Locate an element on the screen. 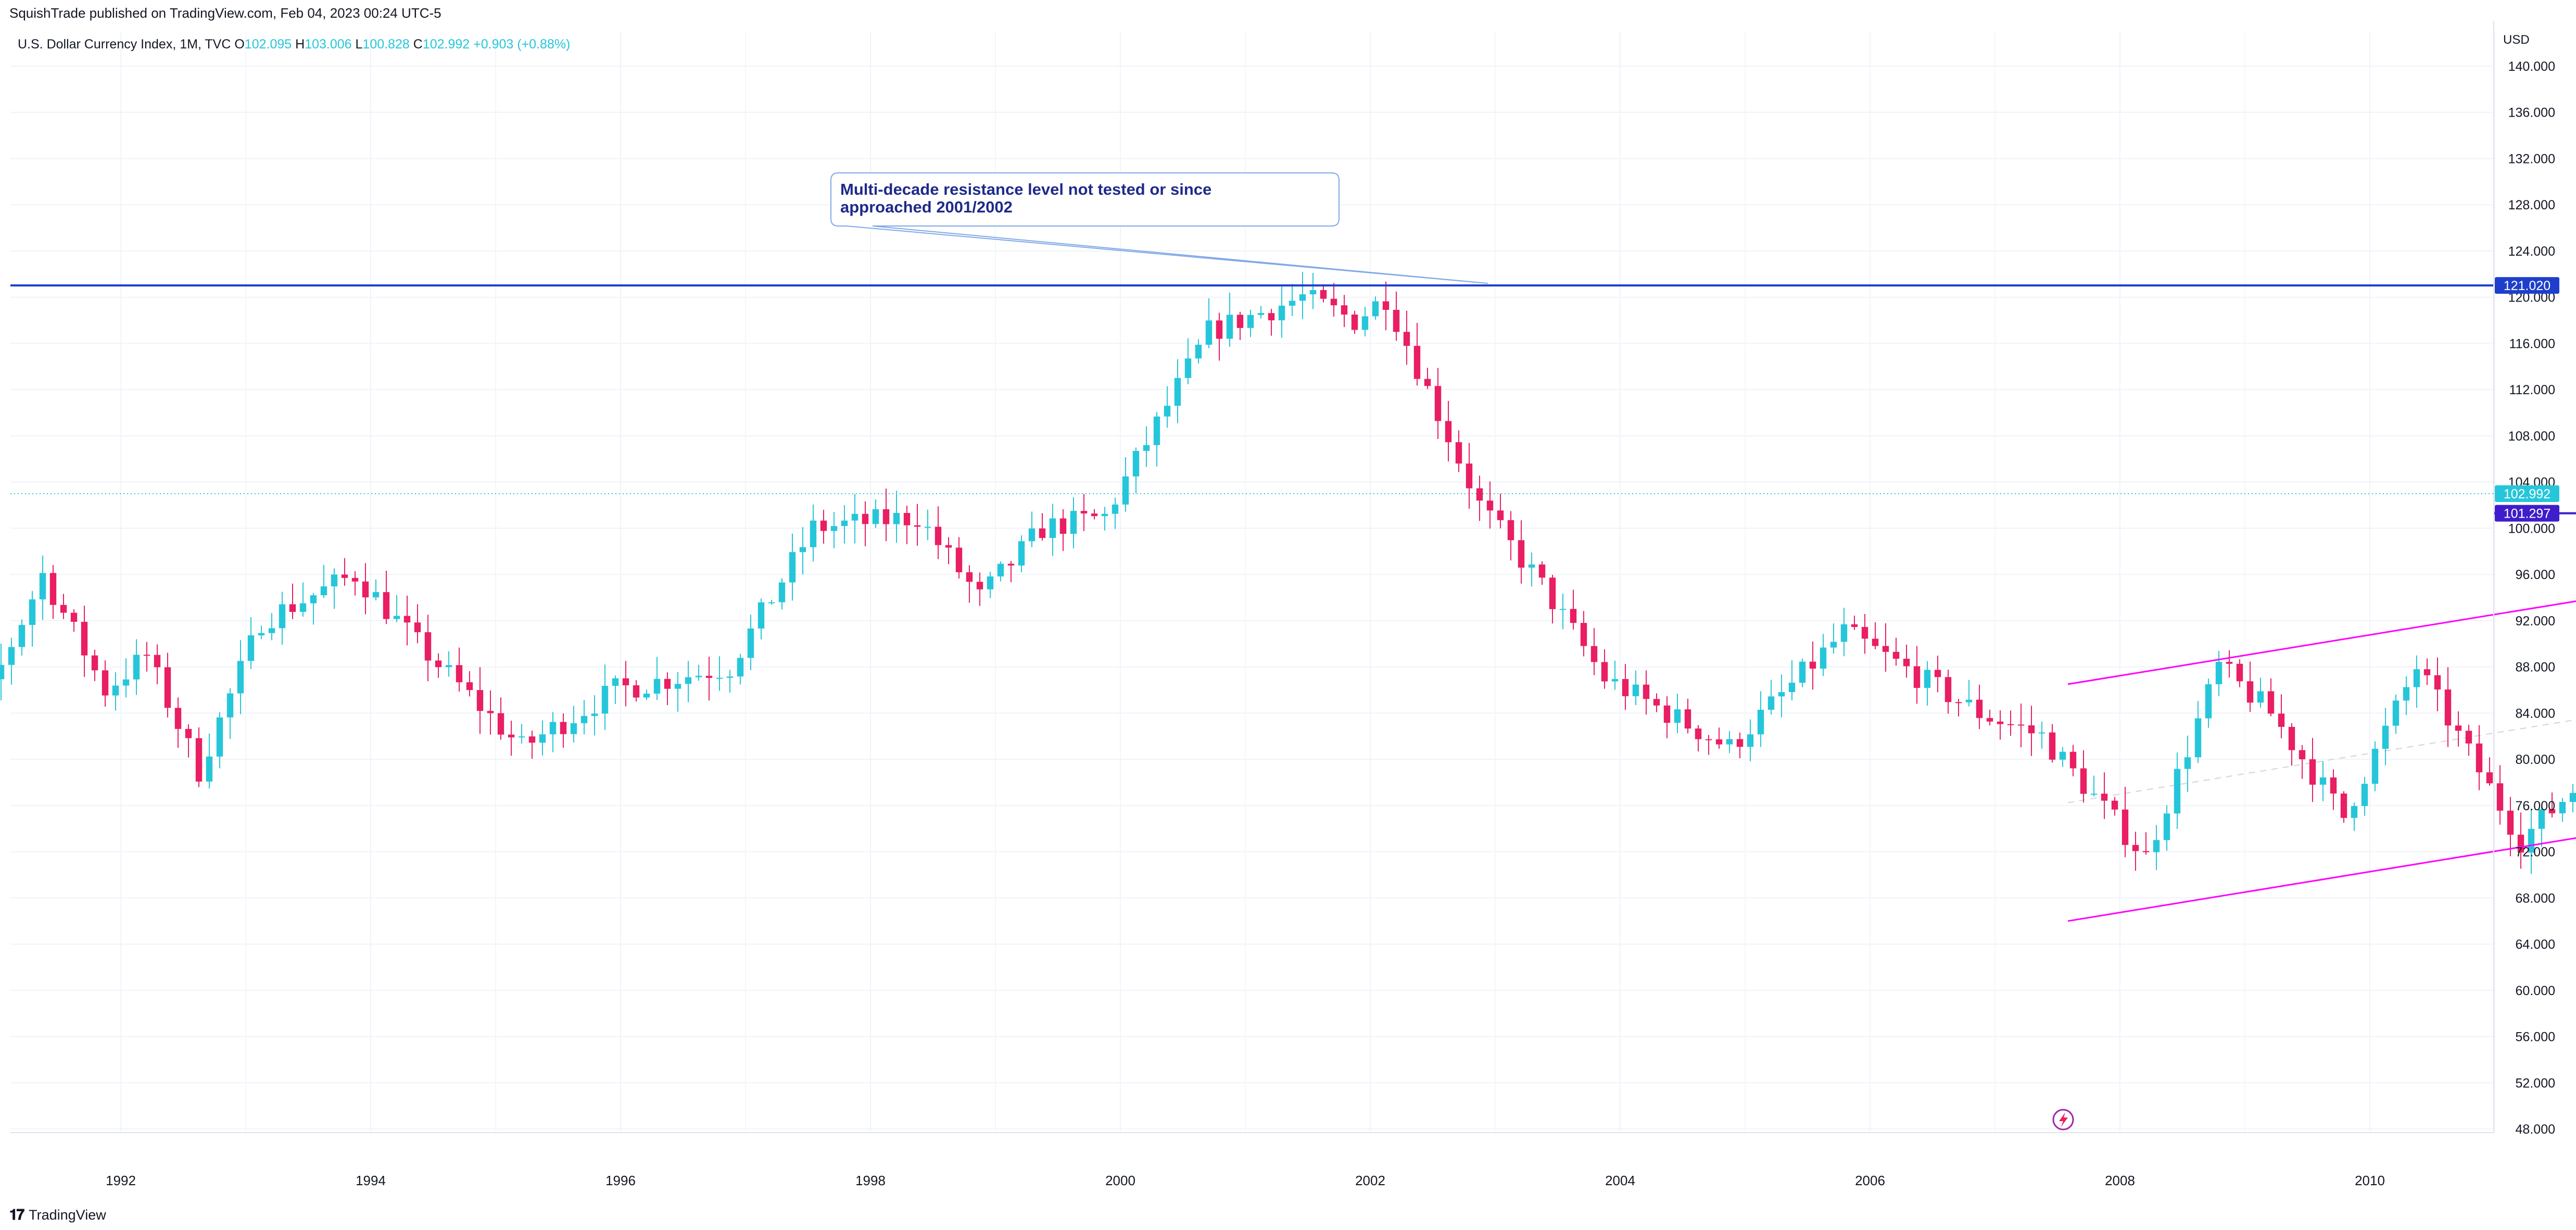 The height and width of the screenshot is (1230, 2576). callout-shape is located at coordinates (1159, 228).